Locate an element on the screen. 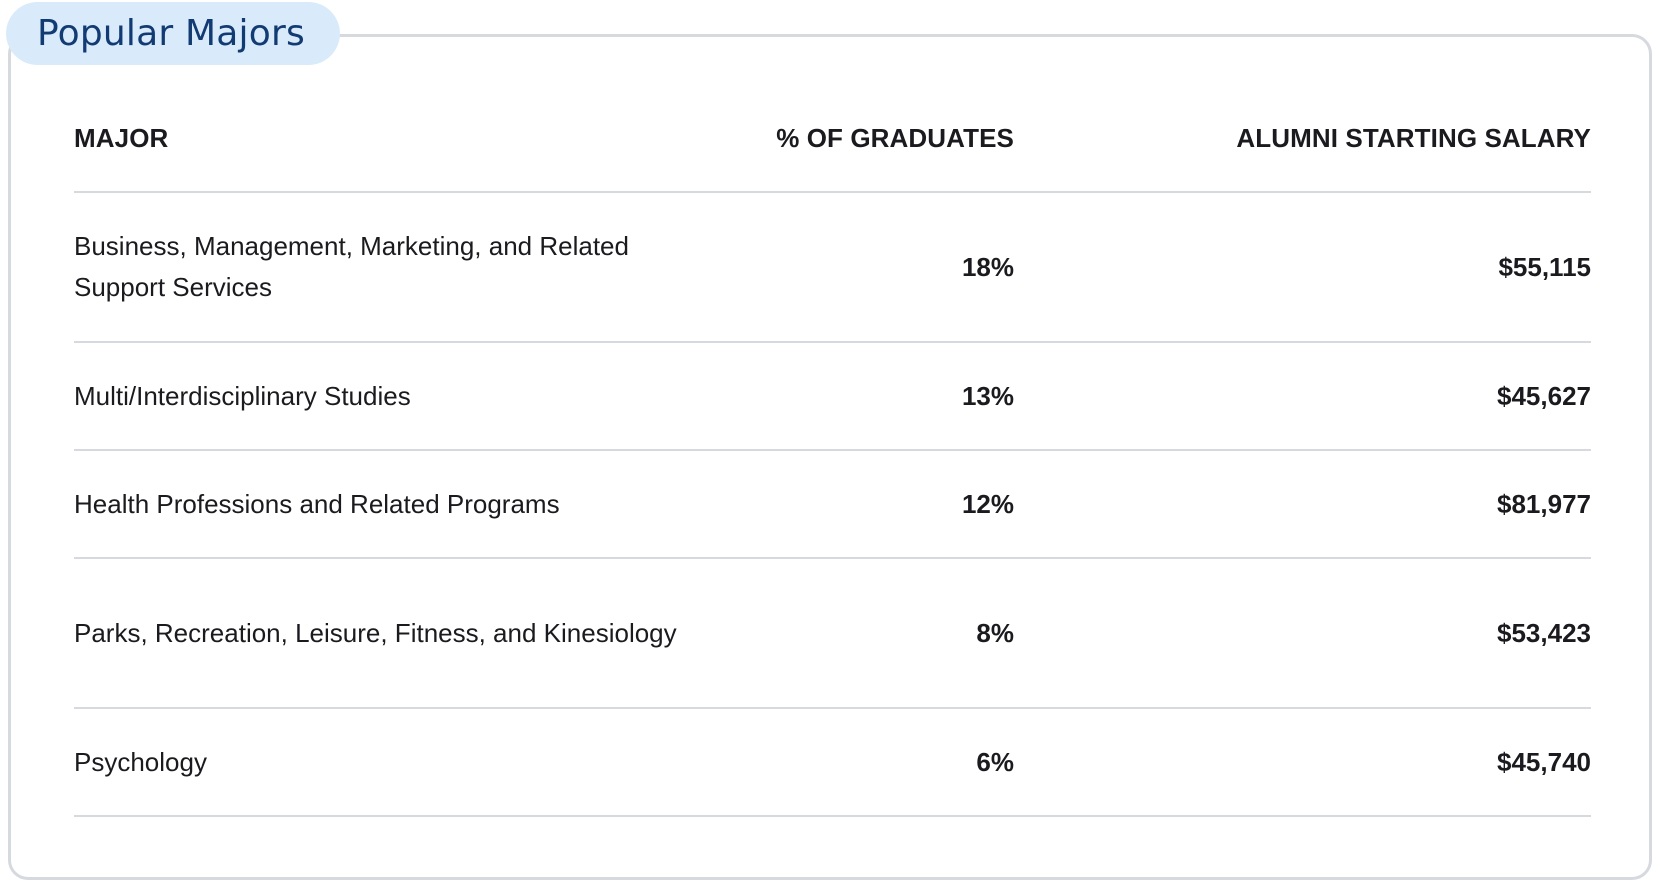  graduates-percent: 6% is located at coordinates (864, 762).